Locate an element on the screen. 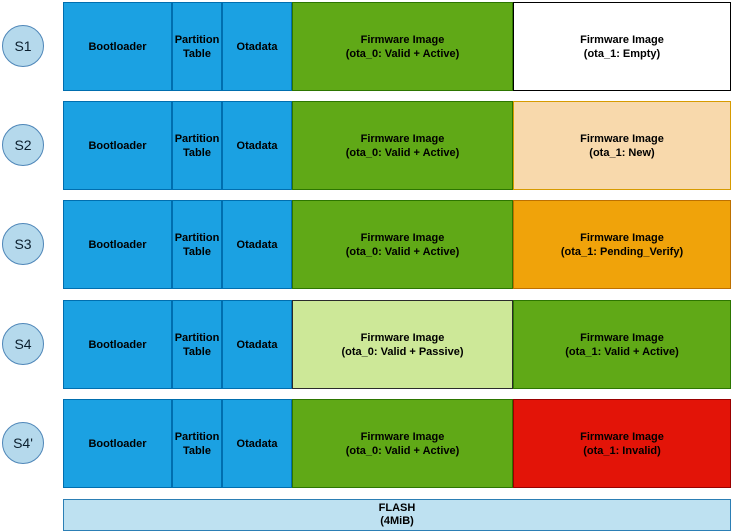 Image resolution: width=733 pixels, height=532 pixels. state-badge-s4-prime: S4' is located at coordinates (23, 443).